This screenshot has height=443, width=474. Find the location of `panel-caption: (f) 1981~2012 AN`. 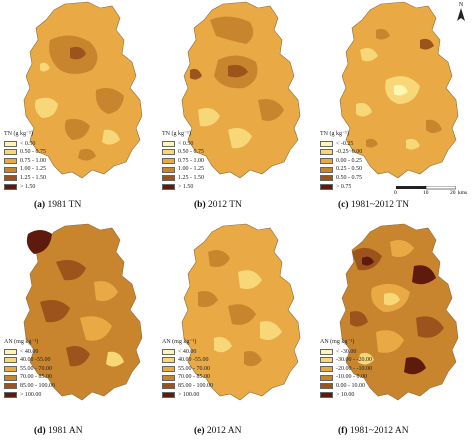

panel-caption: (f) 1981~2012 AN is located at coordinates (373, 431).